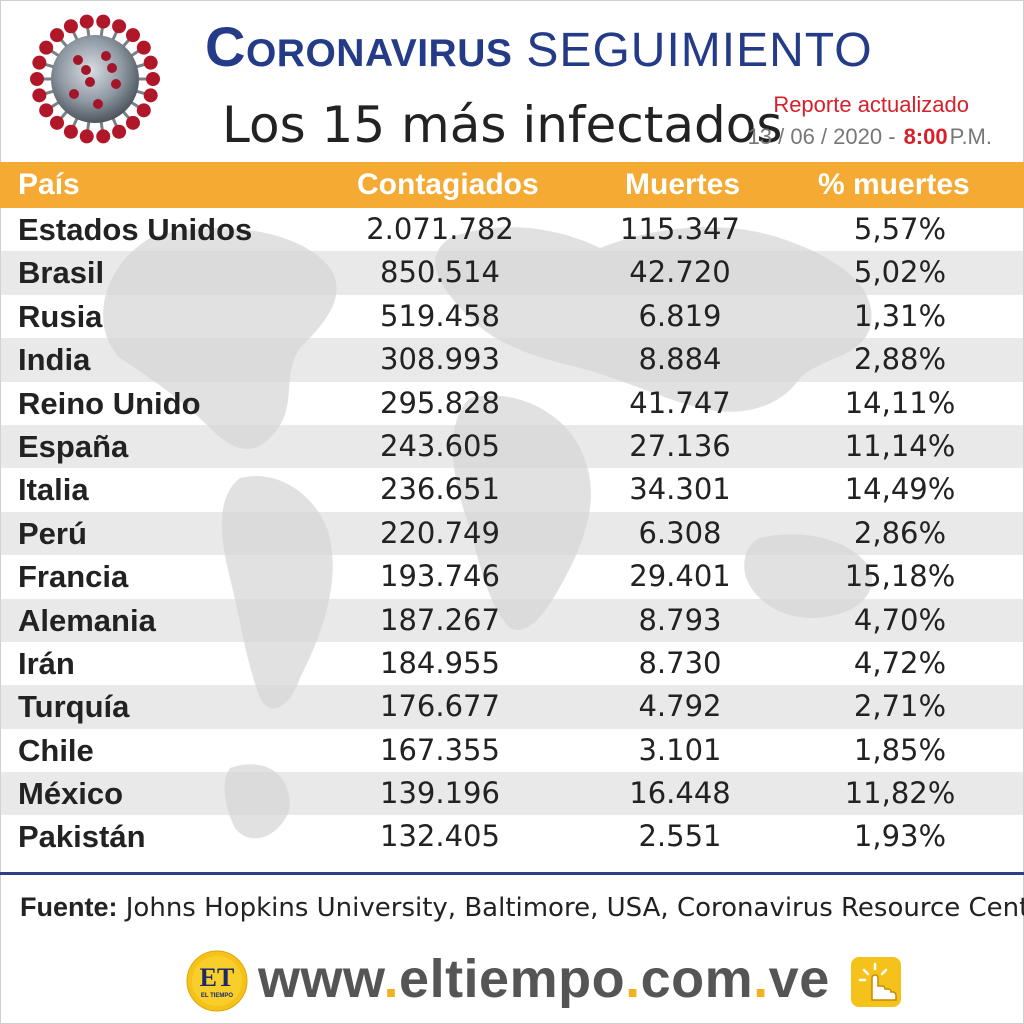  What do you see at coordinates (900, 489) in the screenshot?
I see `cell-death-rate: 14,49%` at bounding box center [900, 489].